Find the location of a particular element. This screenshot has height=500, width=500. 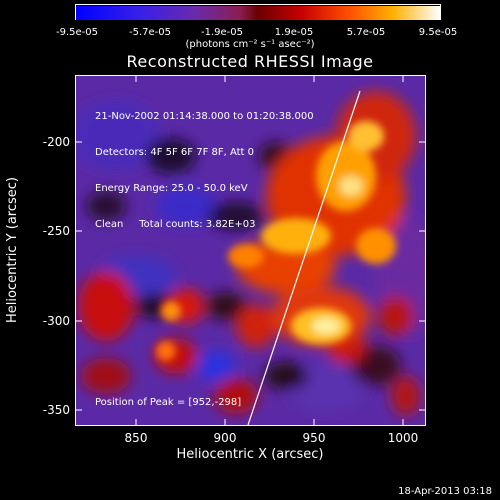

colorbar-tick: 1.9e-05 is located at coordinates (294, 32).